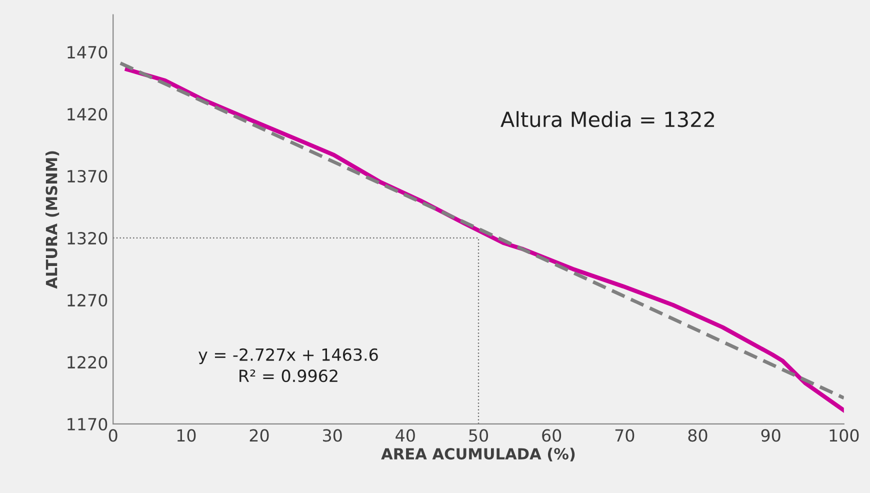 The image size is (870, 493). What do you see at coordinates (113, 435) in the screenshot?
I see `x-tick-label: 0` at bounding box center [113, 435].